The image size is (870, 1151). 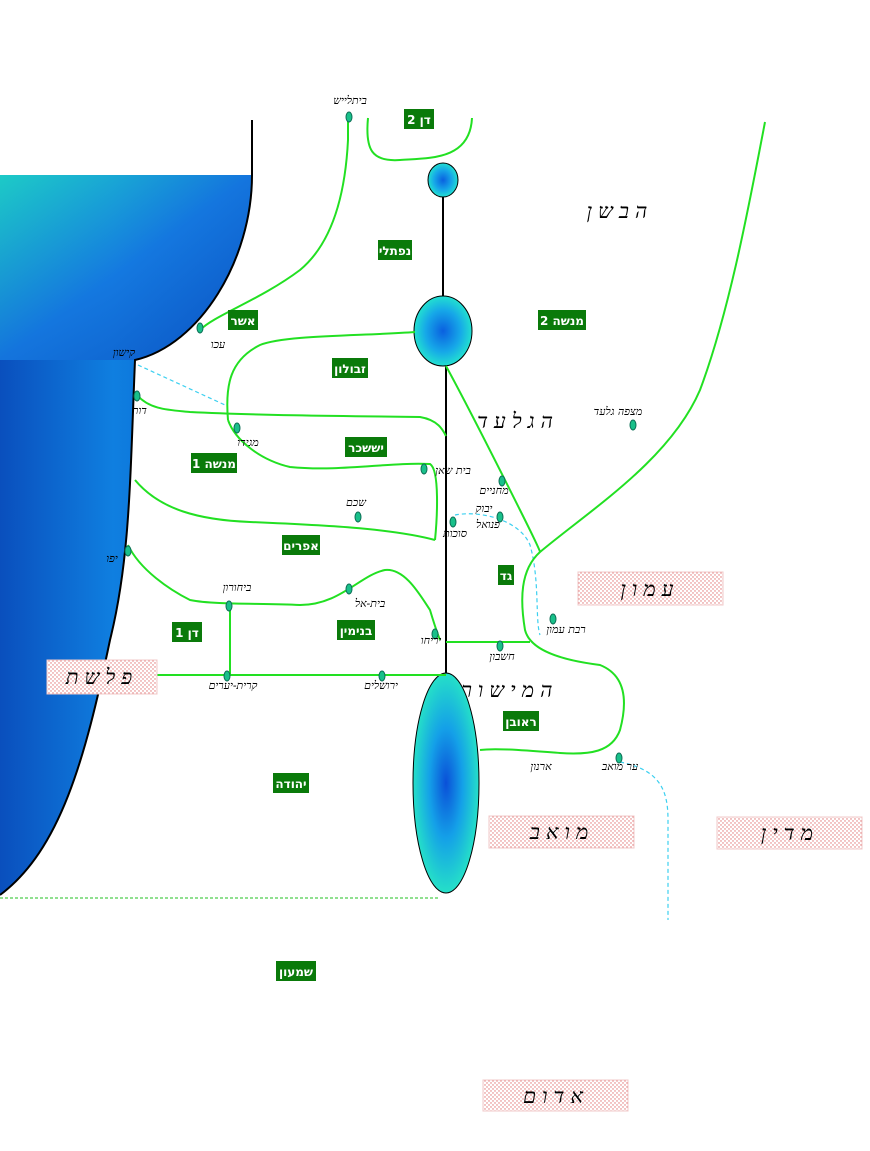 I want to click on city-arnon: ארנון, so click(x=541, y=766).